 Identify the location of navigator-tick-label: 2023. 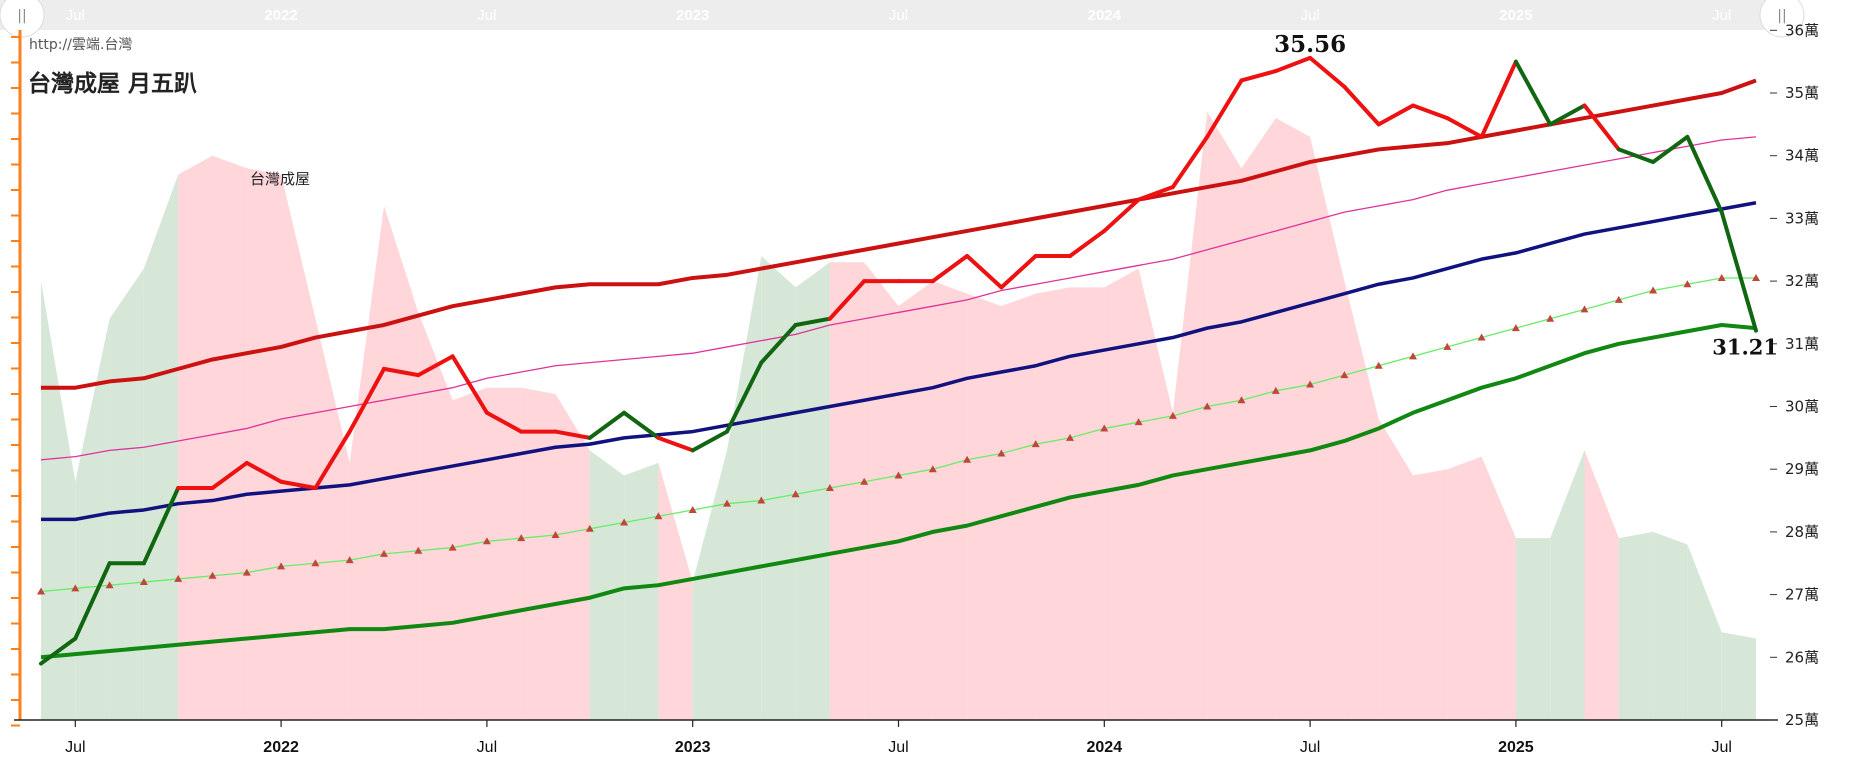
(692, 15).